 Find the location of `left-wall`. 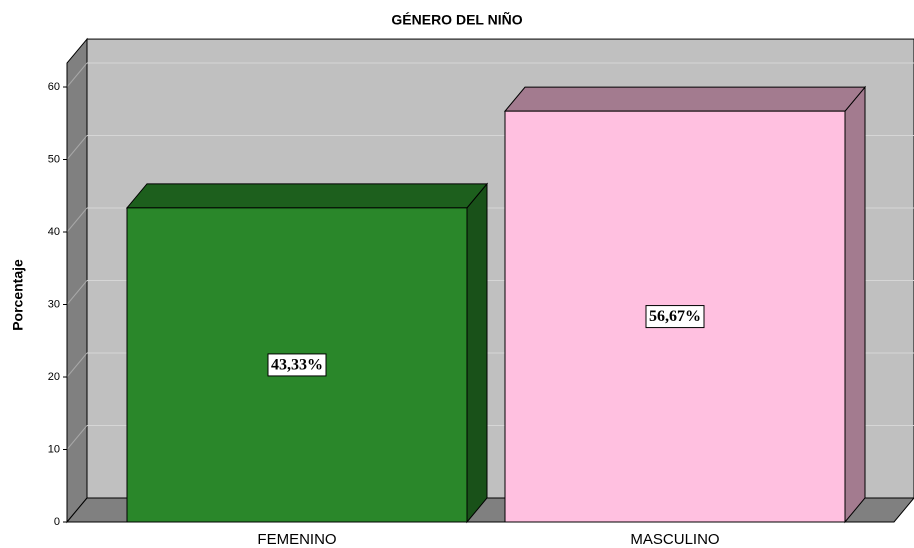

left-wall is located at coordinates (77, 280).